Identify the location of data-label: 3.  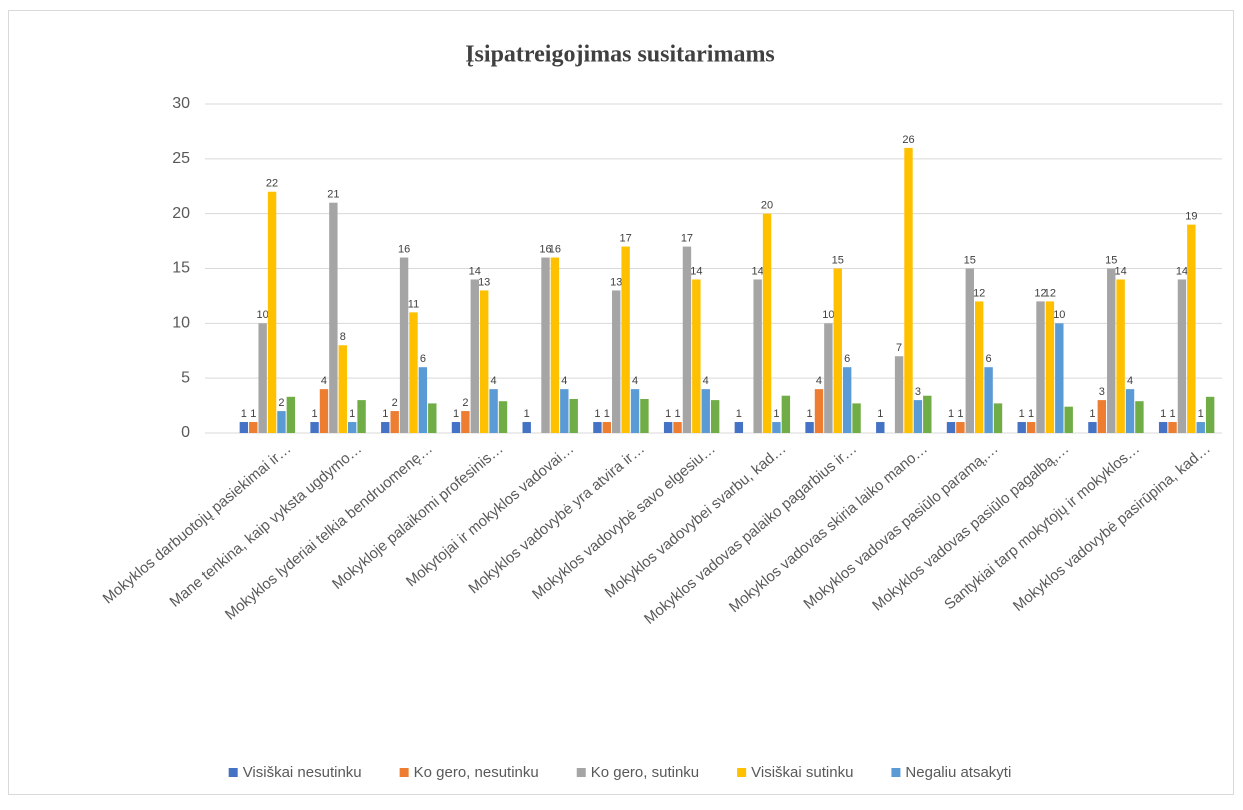
(1102, 392).